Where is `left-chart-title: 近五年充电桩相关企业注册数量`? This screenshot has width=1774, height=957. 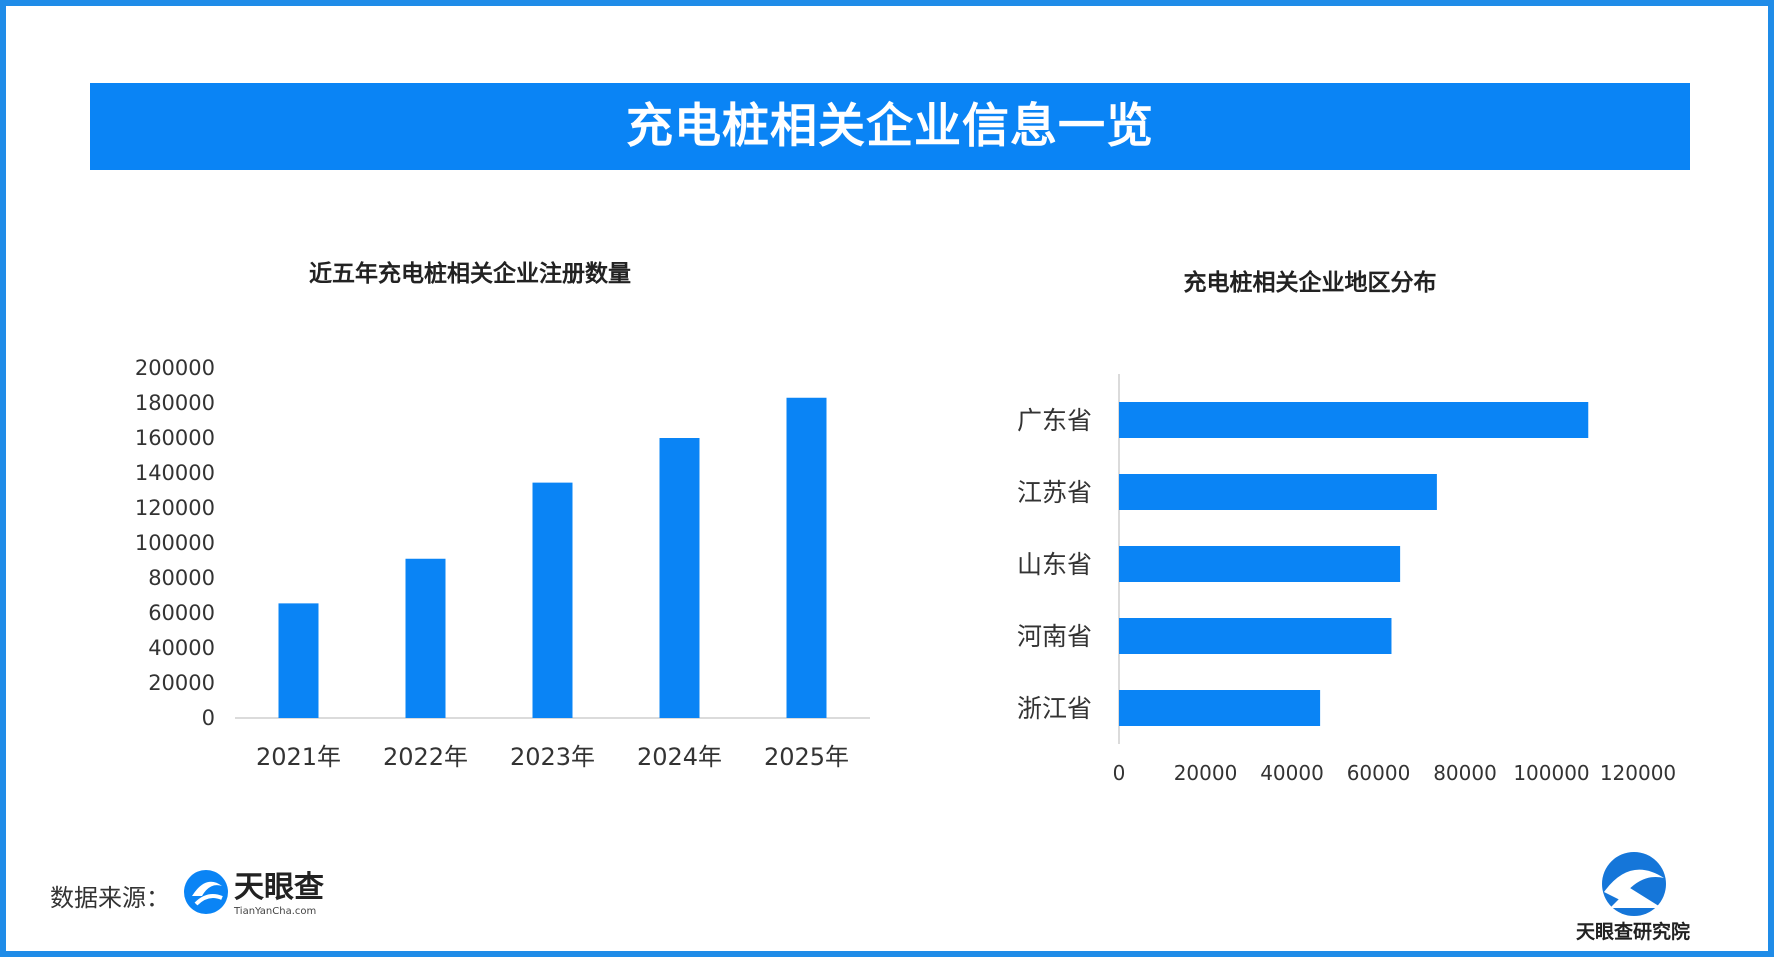 left-chart-title: 近五年充电桩相关企业注册数量 is located at coordinates (470, 274).